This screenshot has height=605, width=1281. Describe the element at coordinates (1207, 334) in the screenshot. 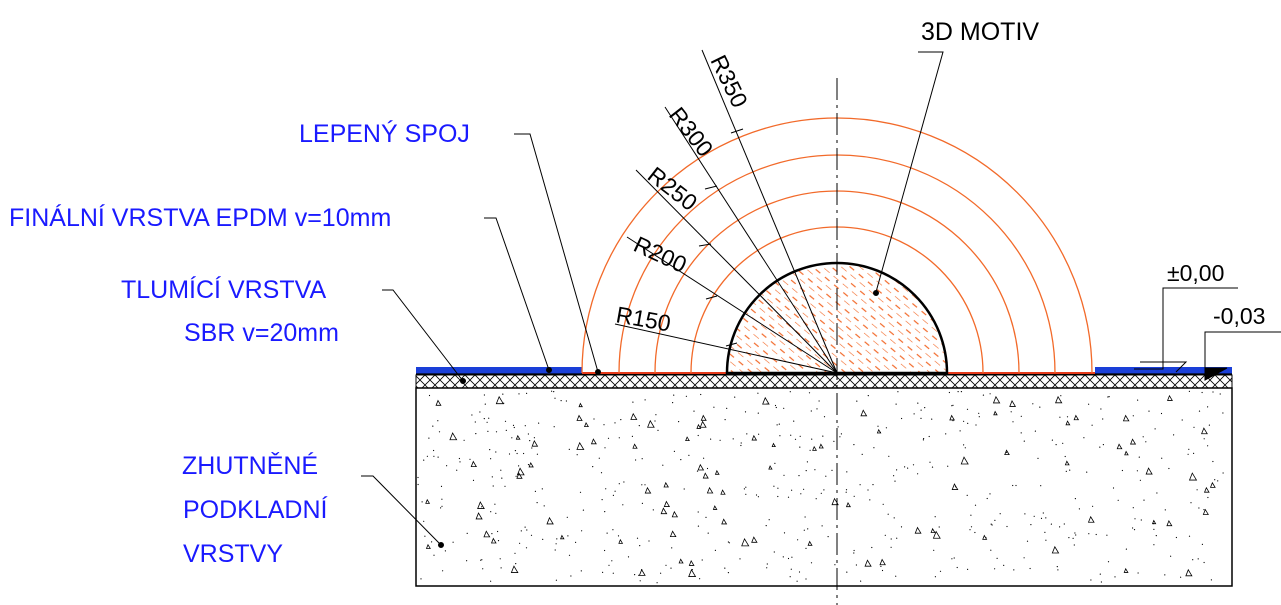

I see `level-markers` at that location.